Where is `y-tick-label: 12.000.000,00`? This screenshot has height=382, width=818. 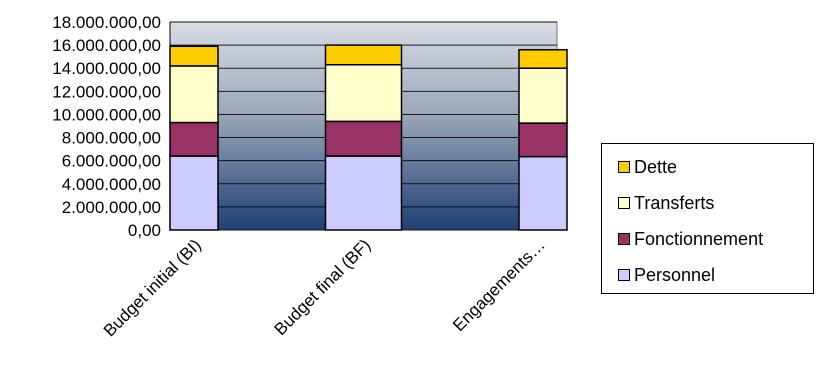
y-tick-label: 12.000.000,00 is located at coordinates (106, 91).